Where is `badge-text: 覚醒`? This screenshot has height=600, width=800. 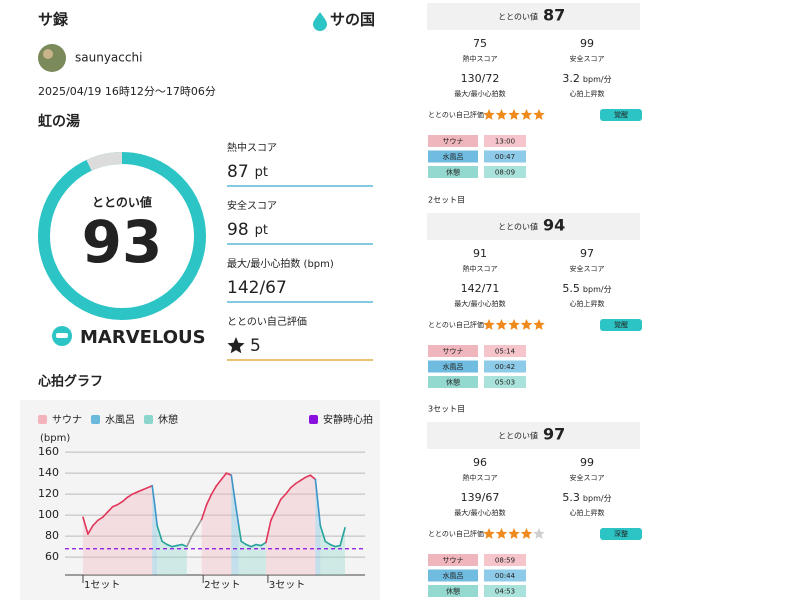 badge-text: 覚醒 is located at coordinates (621, 114).